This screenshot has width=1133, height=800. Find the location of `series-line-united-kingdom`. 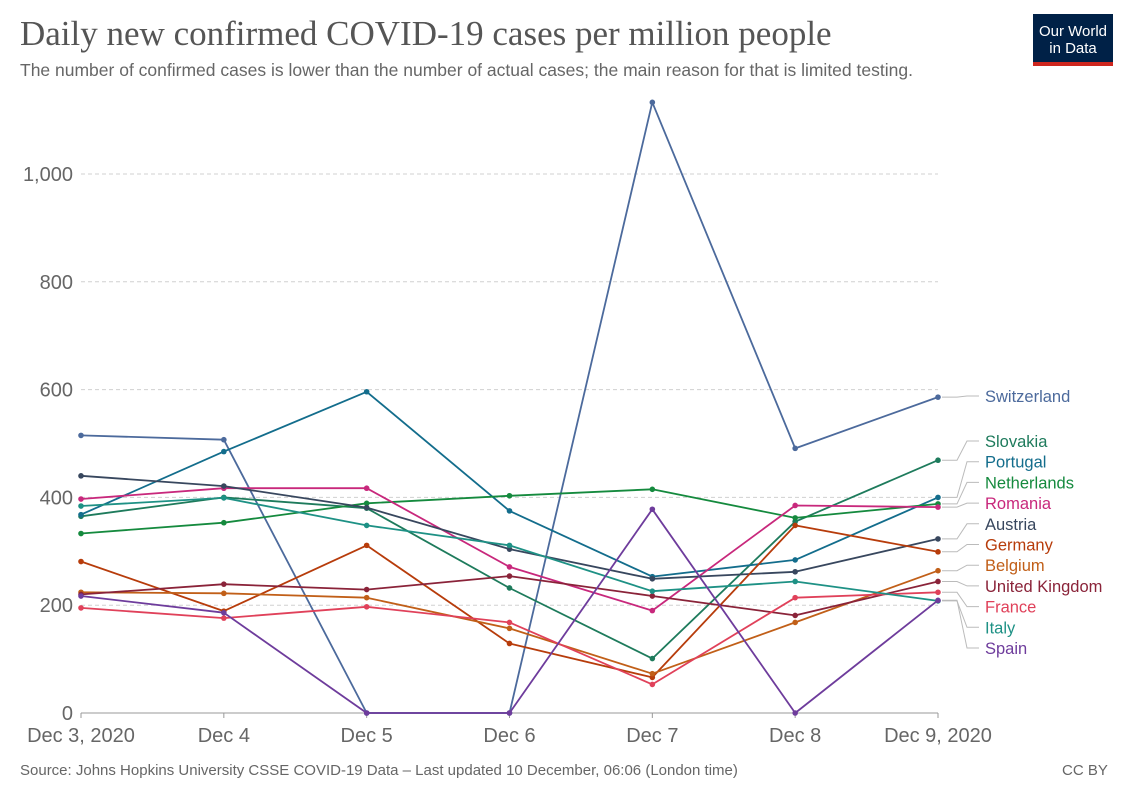

series-line-united-kingdom is located at coordinates (509, 596).